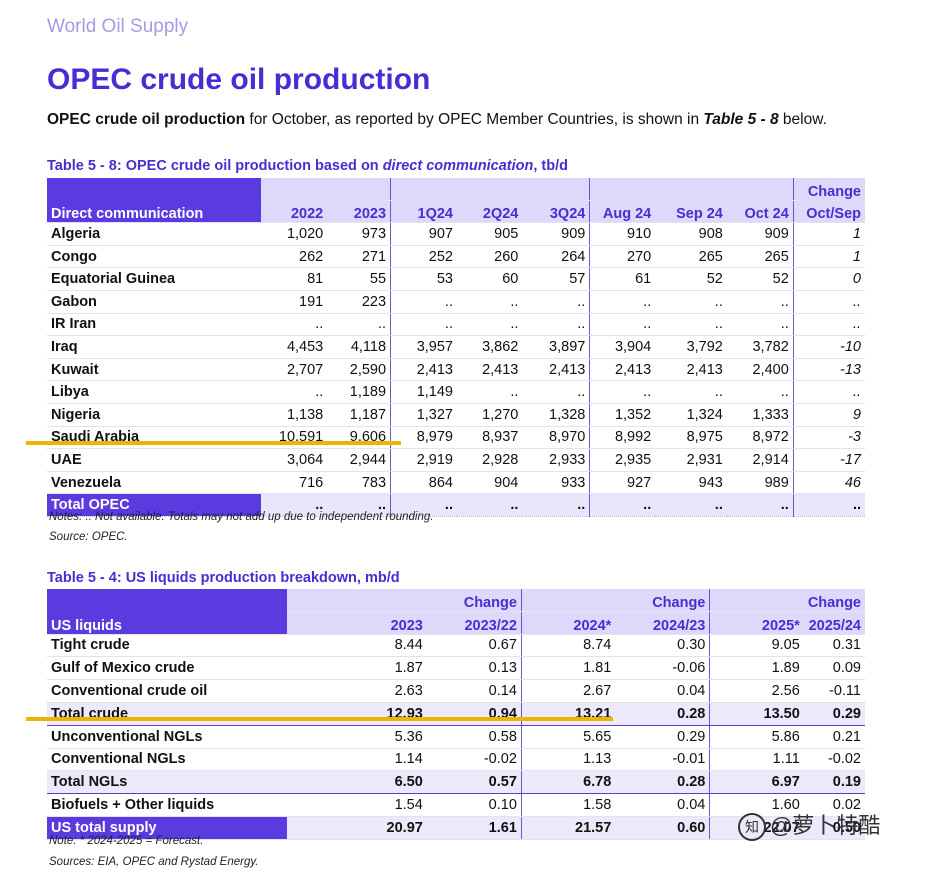 Image resolution: width=938 pixels, height=883 pixels. Describe the element at coordinates (294, 415) in the screenshot. I see `table-cell: 1,138` at that location.